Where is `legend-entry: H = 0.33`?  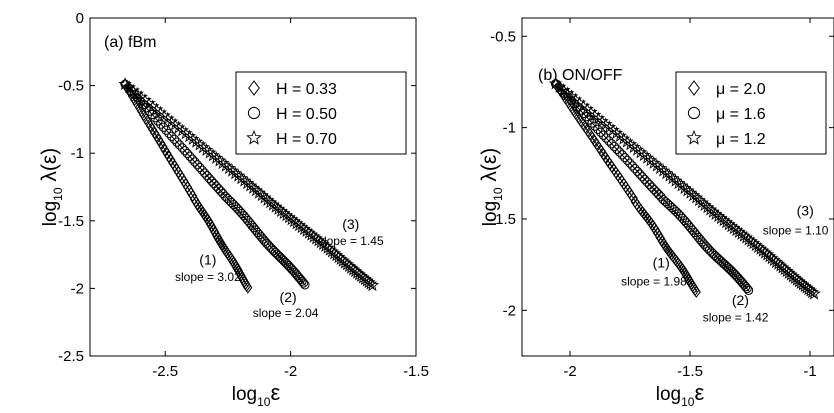
legend-entry: H = 0.33 is located at coordinates (306, 89).